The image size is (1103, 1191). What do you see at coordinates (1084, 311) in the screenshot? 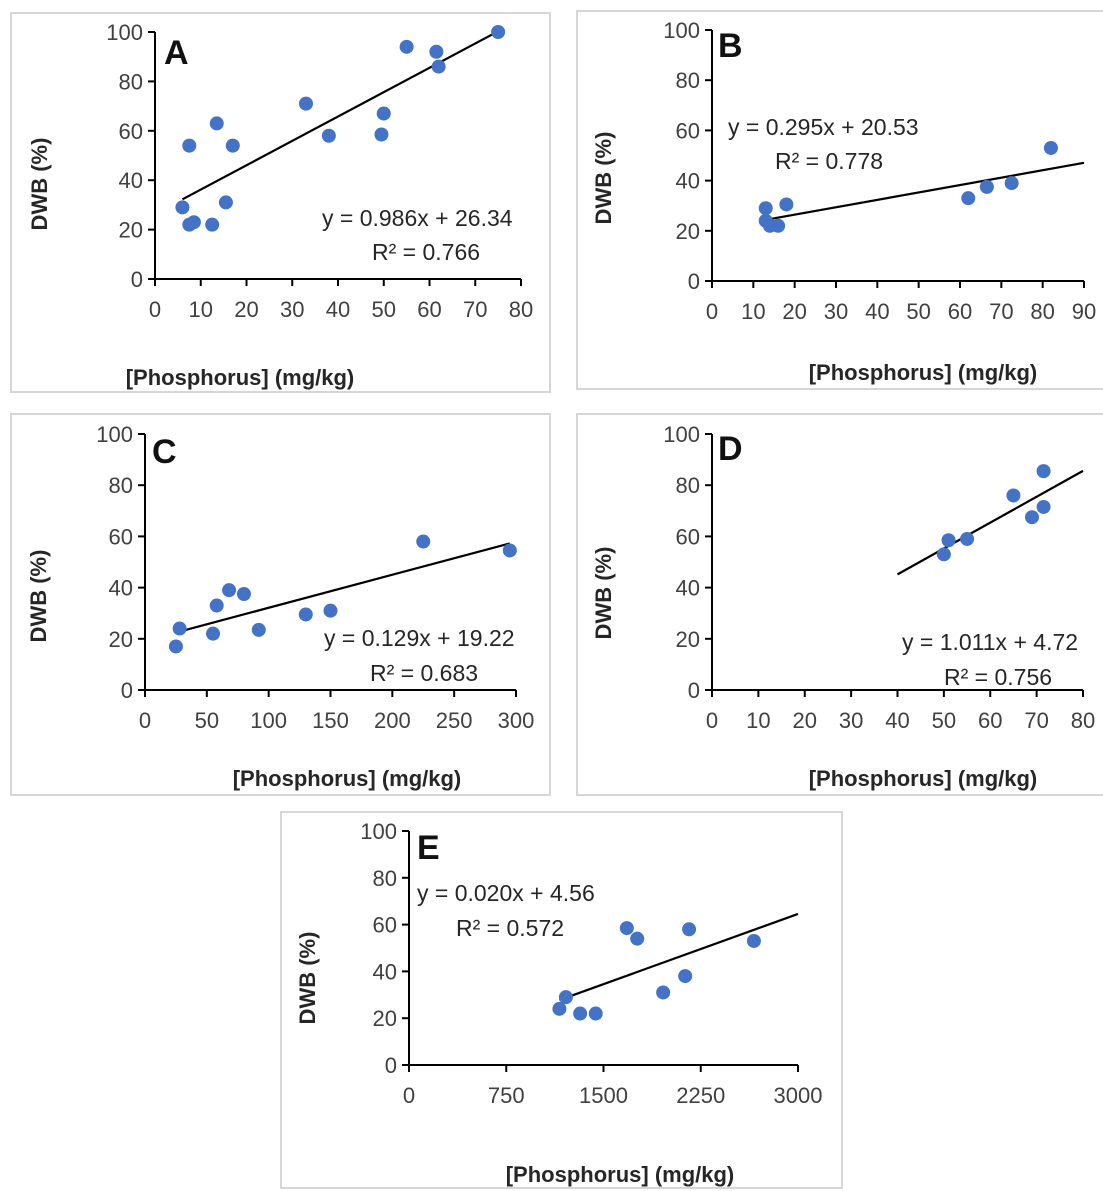
I see `x-tick-label: 90` at bounding box center [1084, 311].